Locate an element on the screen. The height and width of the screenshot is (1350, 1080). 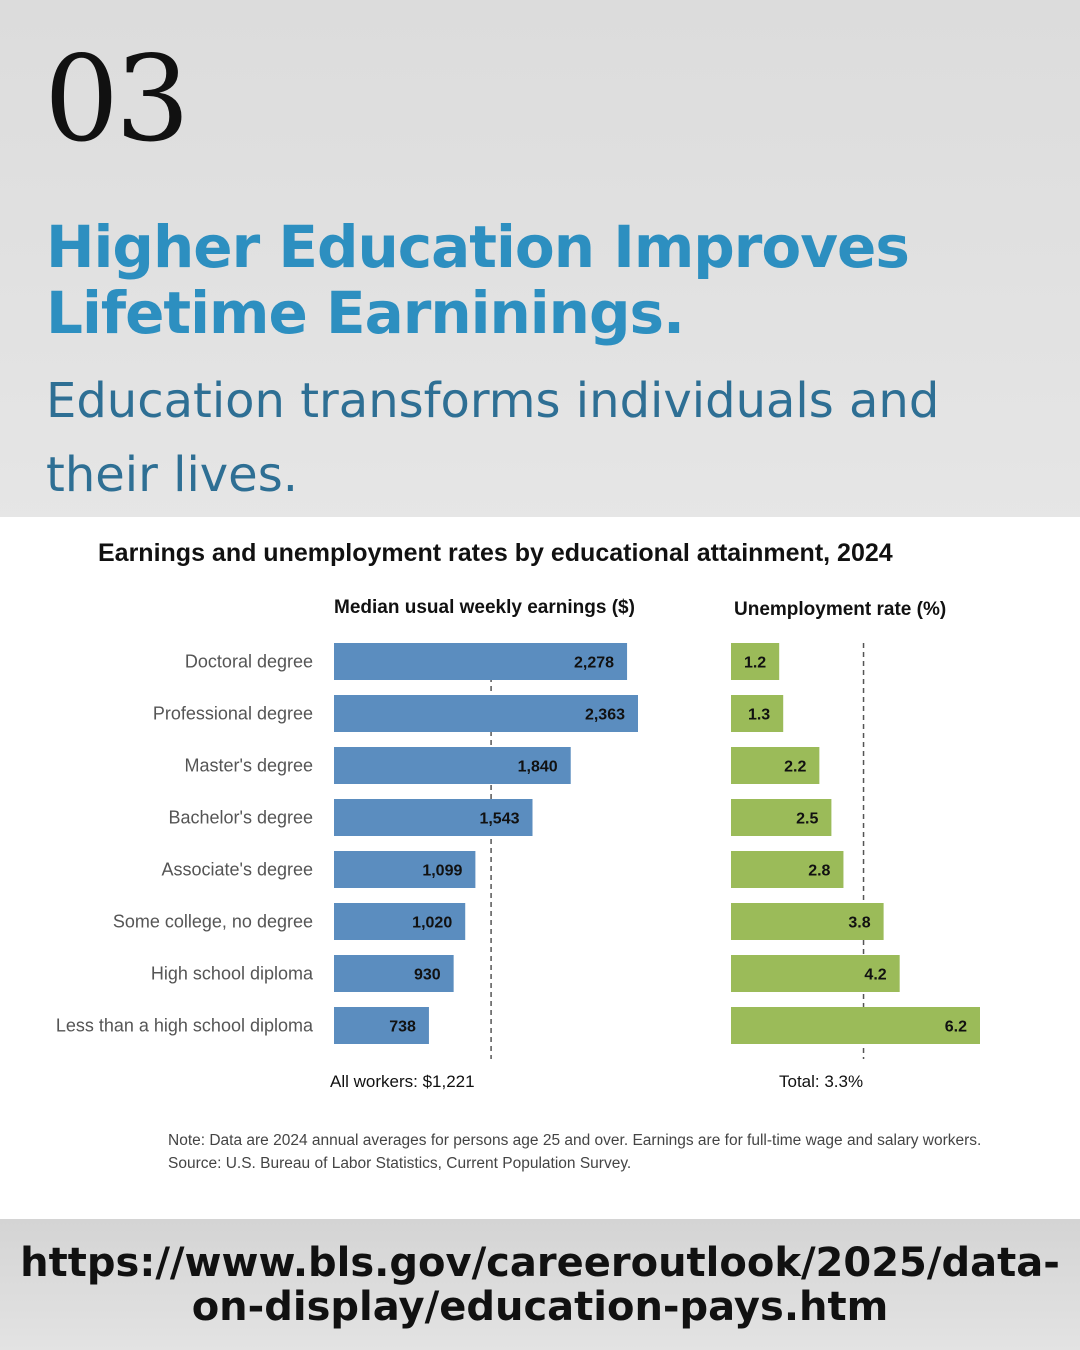
unemployment-panel-title: Unemployment rate (%) is located at coordinates (840, 609).